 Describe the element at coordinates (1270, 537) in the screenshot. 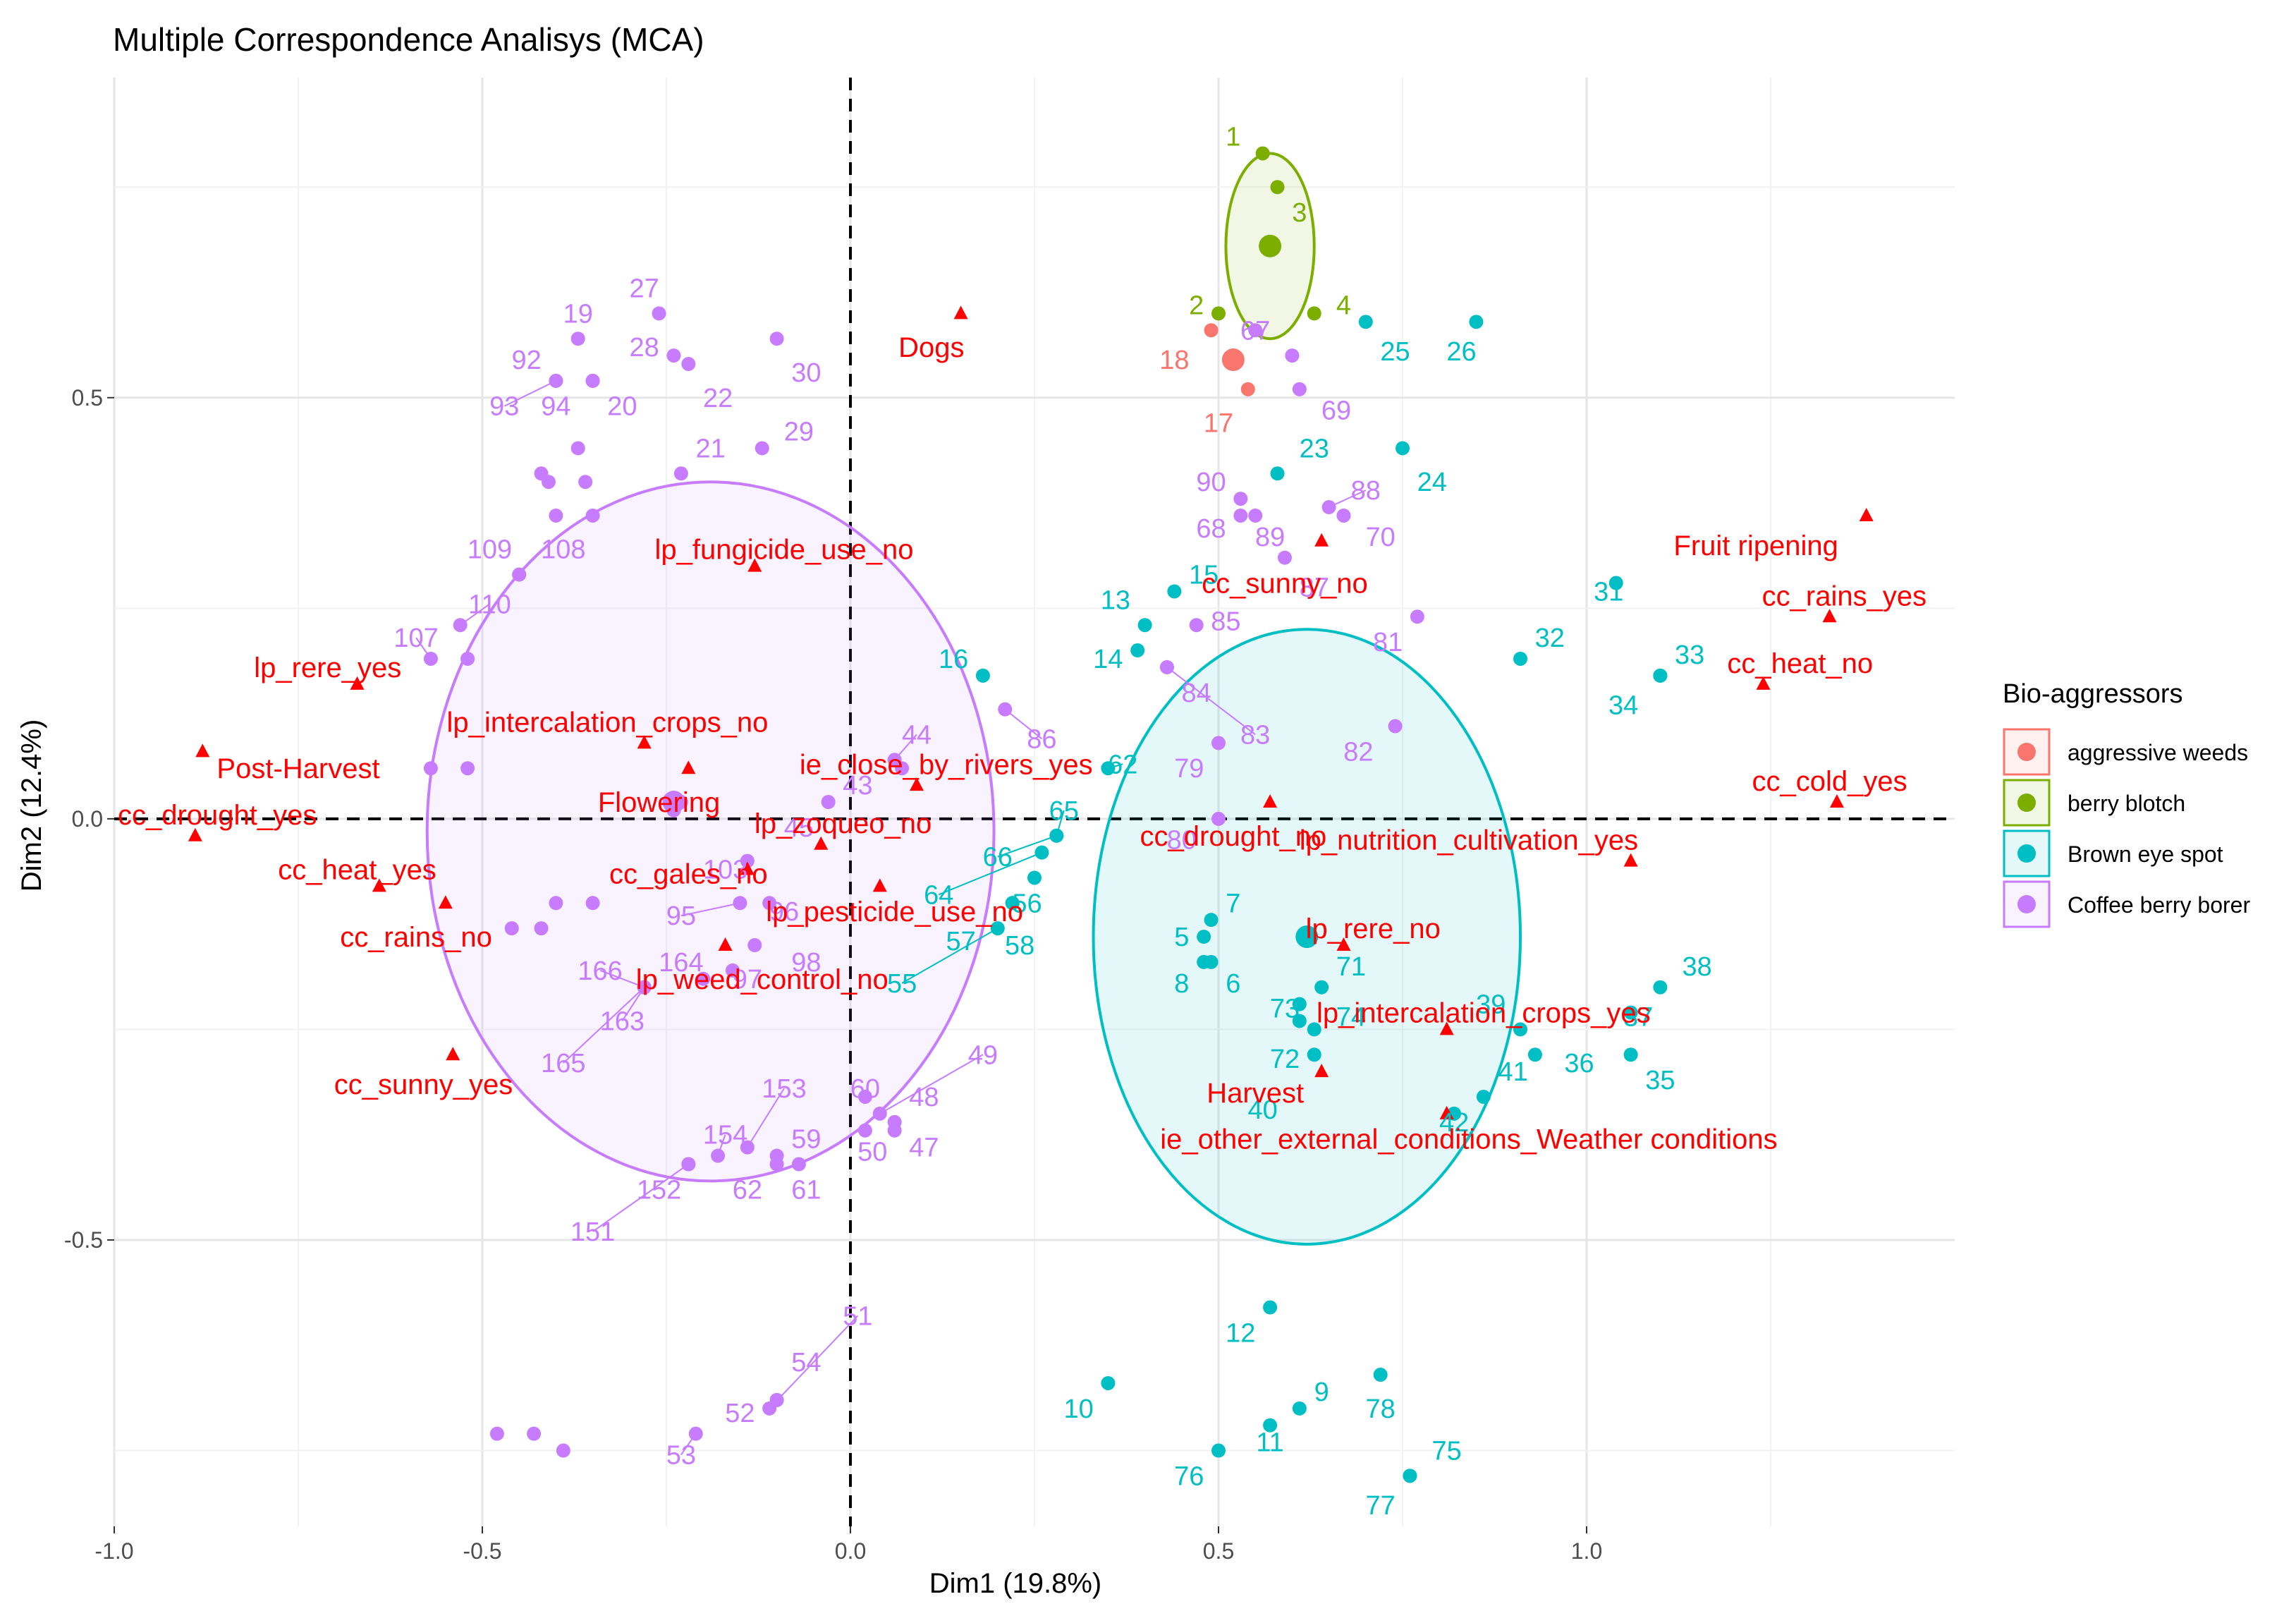

I see `point-label: 89` at that location.